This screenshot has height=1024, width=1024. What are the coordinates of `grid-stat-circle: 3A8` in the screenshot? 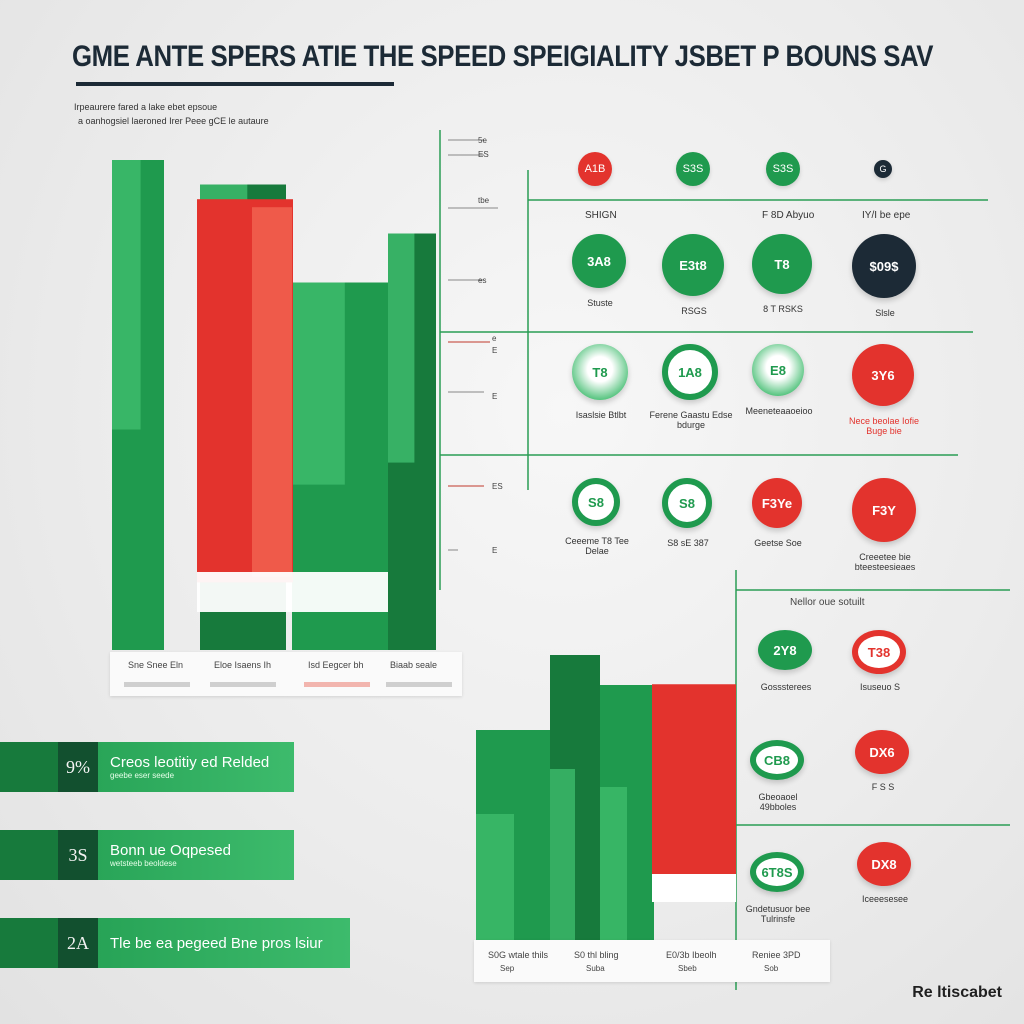 It's located at (599, 261).